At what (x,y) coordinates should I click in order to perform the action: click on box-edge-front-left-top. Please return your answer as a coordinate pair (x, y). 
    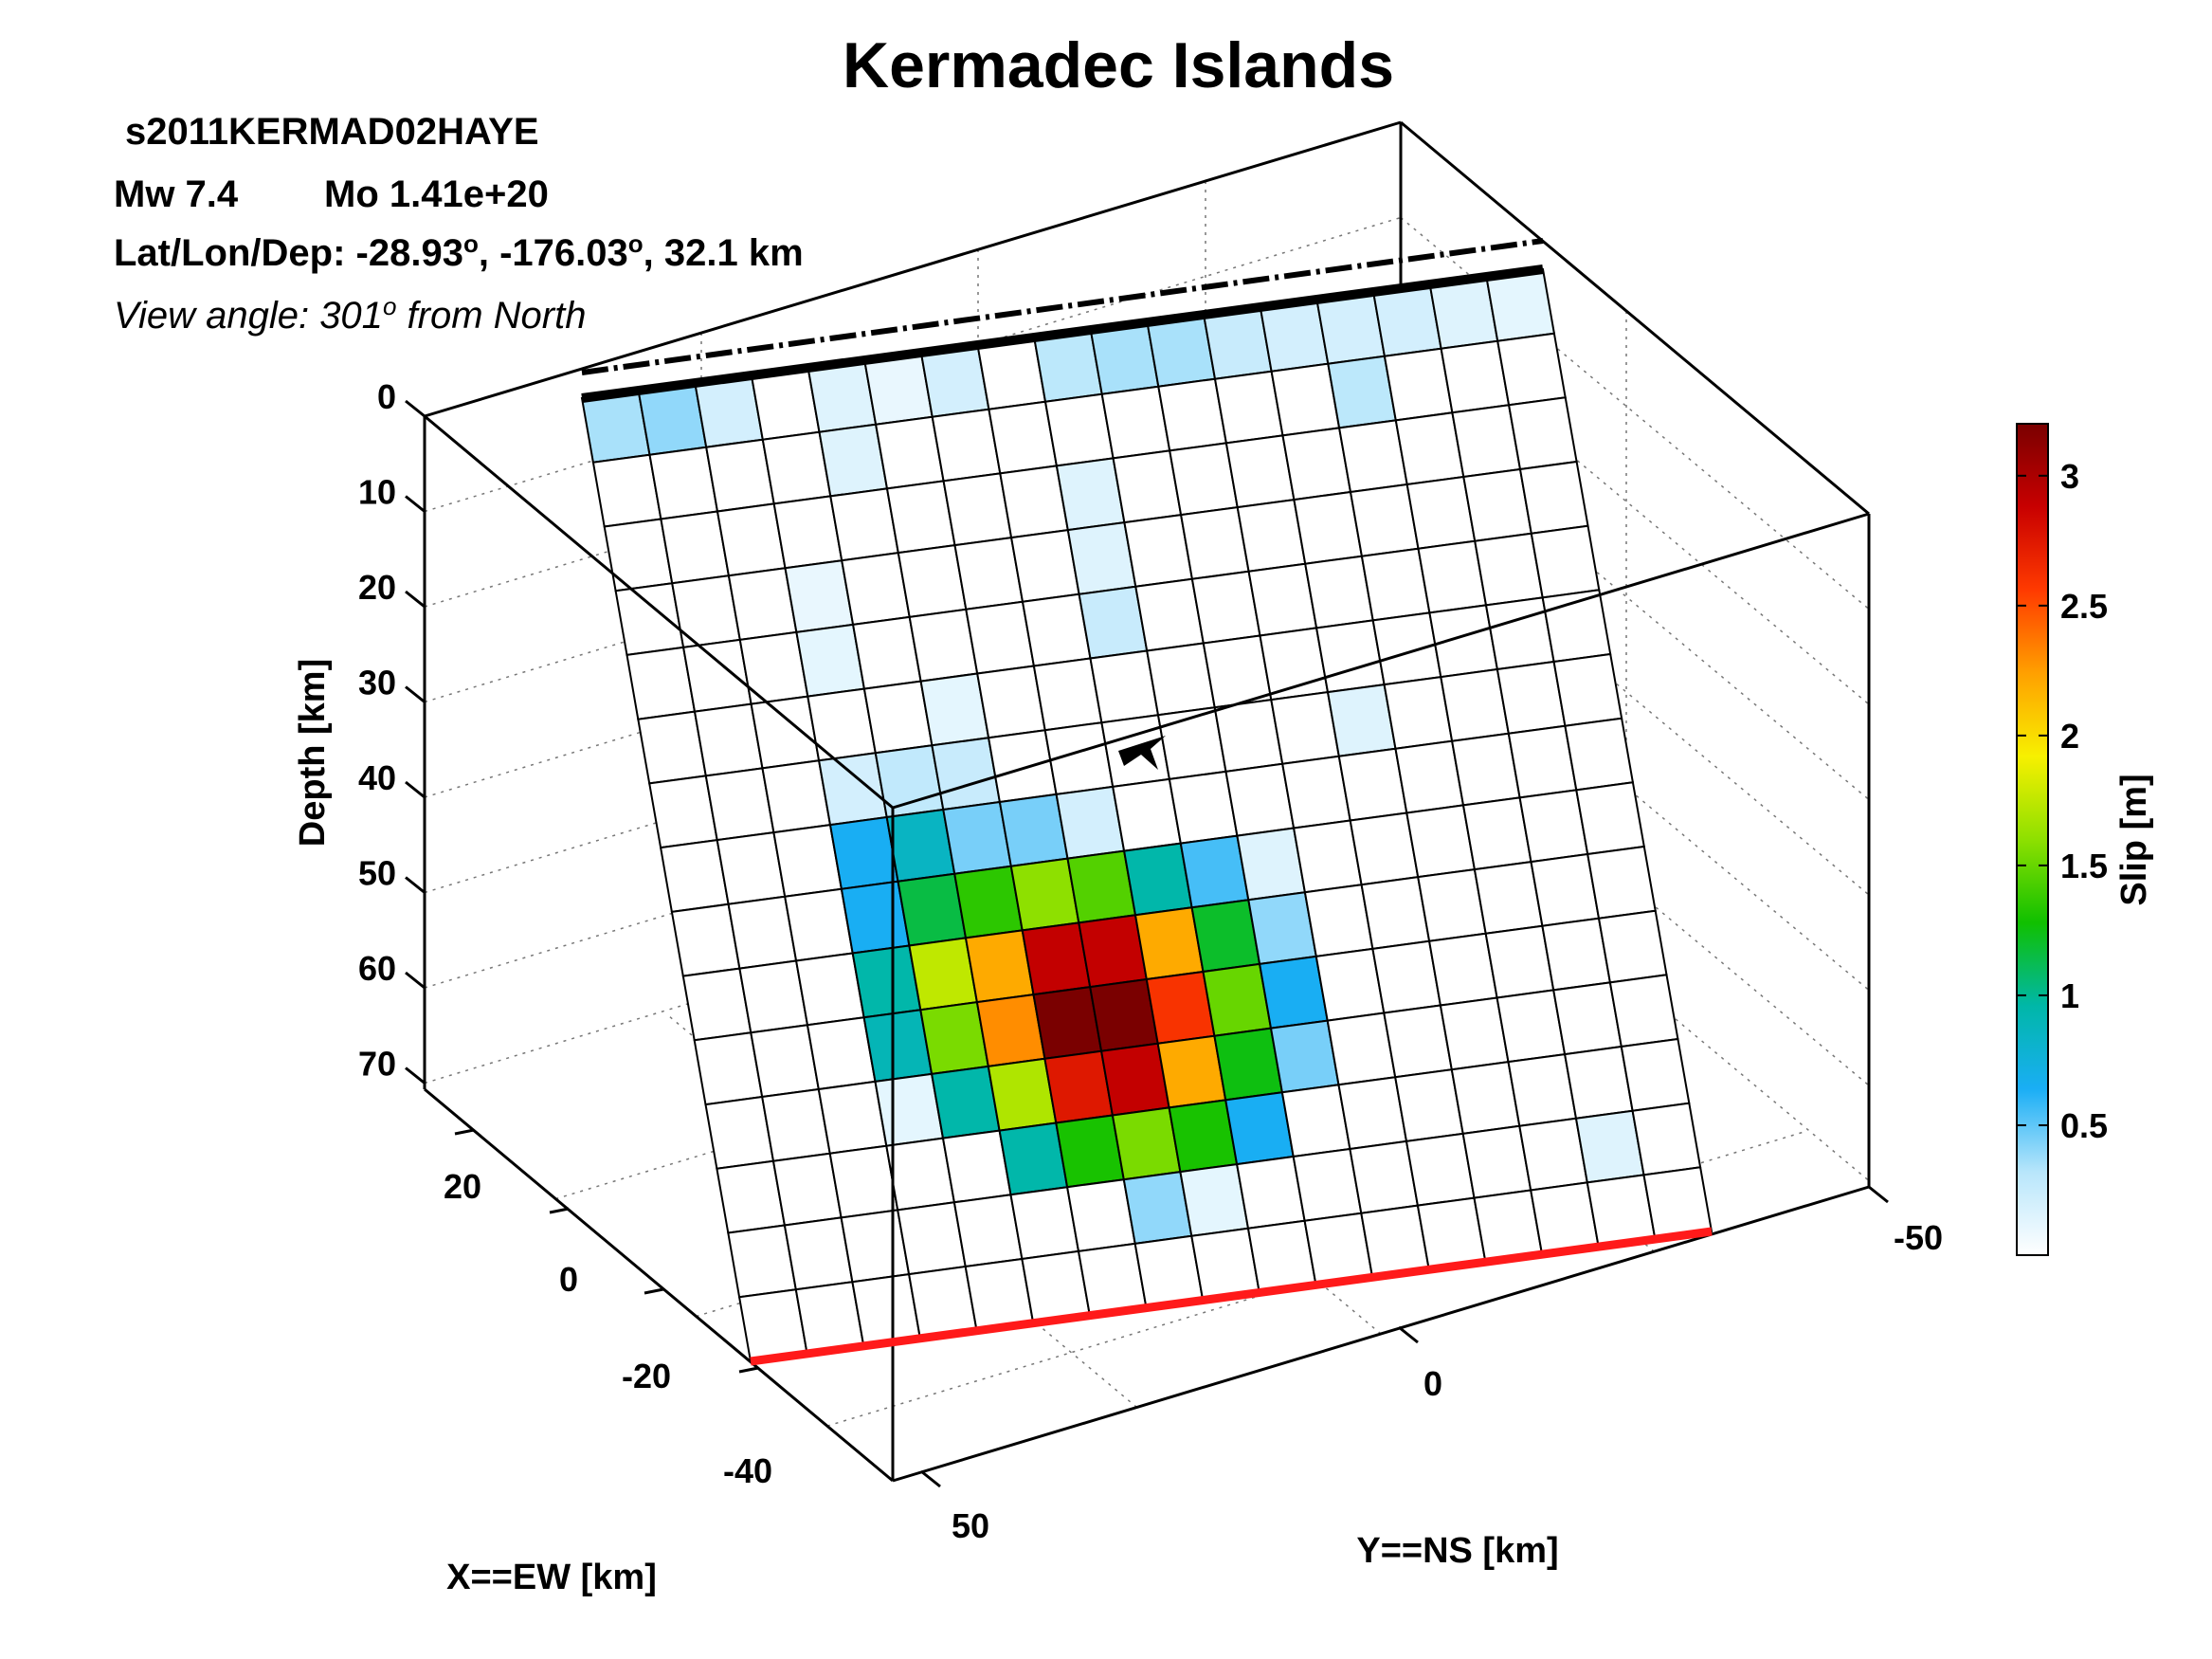
    Looking at the image, I should click on (659, 612).